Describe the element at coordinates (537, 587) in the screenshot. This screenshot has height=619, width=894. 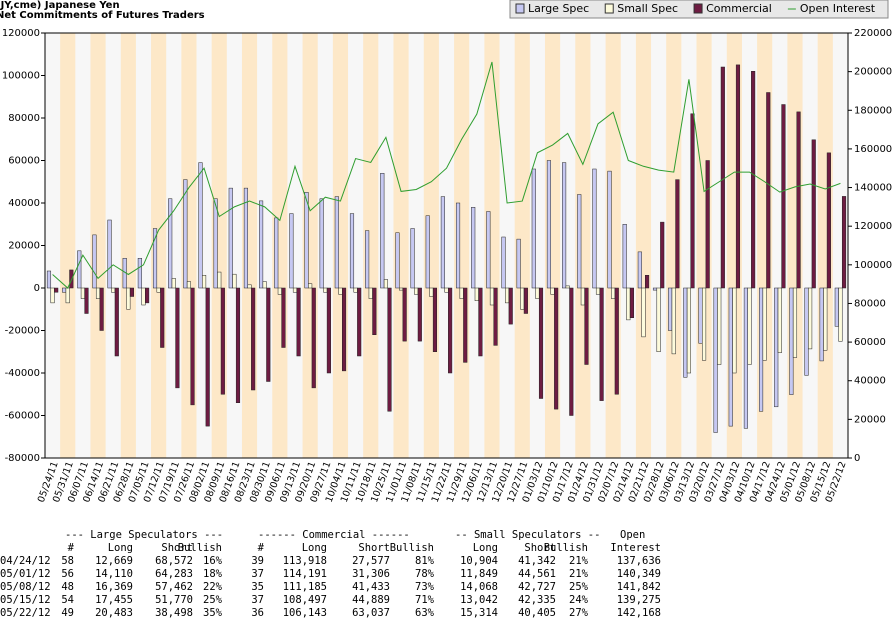
I see `table-cell: 42,727` at that location.